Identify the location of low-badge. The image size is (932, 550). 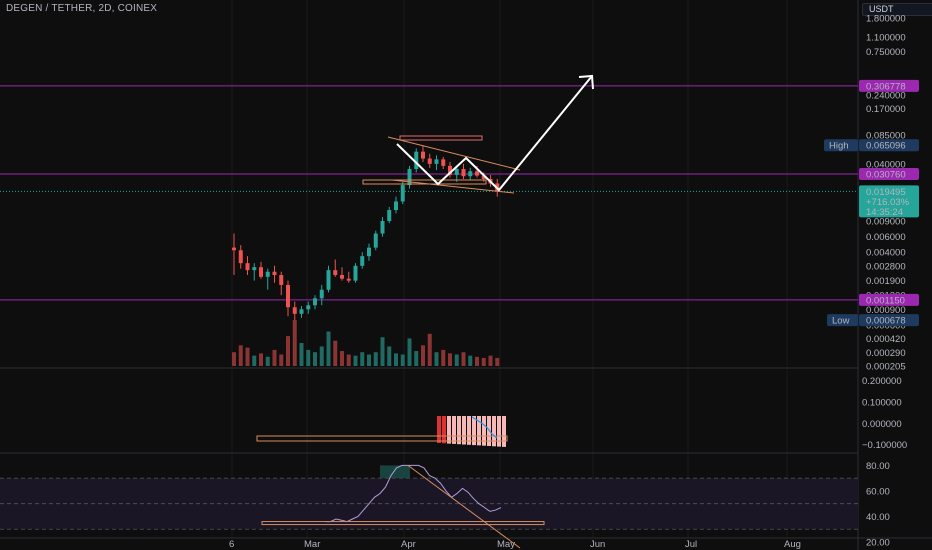
(842, 320).